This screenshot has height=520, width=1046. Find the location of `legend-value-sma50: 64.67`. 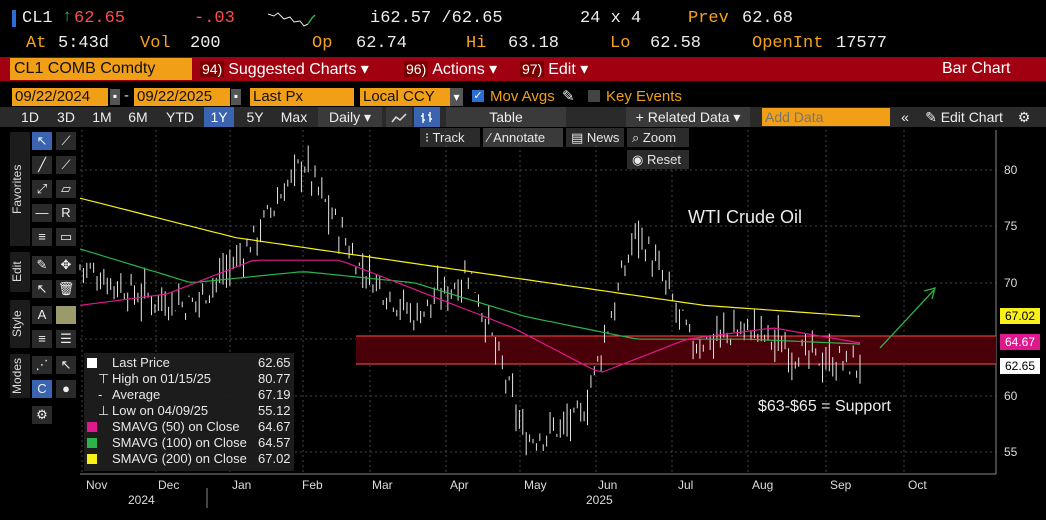

legend-value-sma50: 64.67 is located at coordinates (274, 426).